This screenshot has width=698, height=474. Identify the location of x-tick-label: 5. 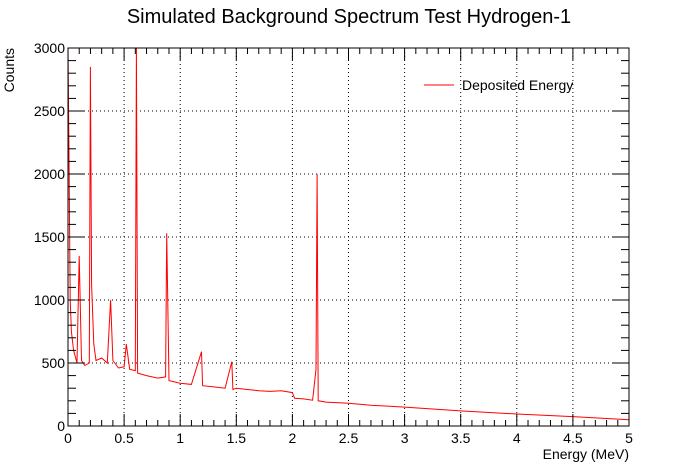
(629, 438).